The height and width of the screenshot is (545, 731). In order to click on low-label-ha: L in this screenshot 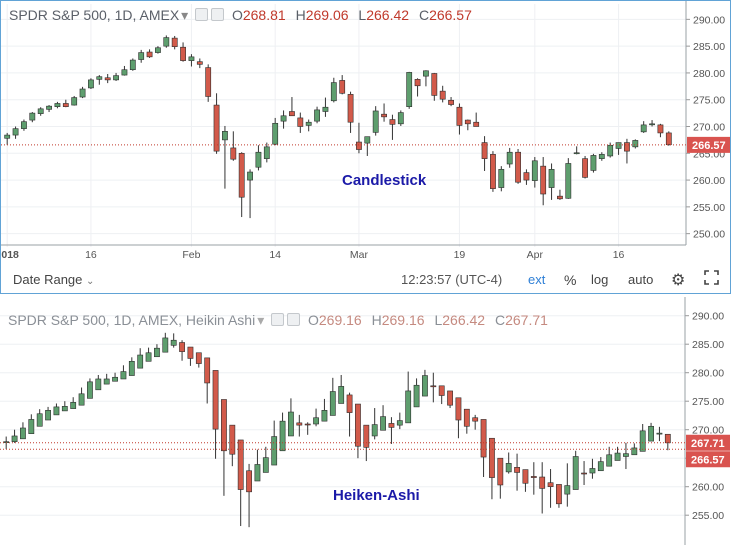, I will do `click(438, 320)`.